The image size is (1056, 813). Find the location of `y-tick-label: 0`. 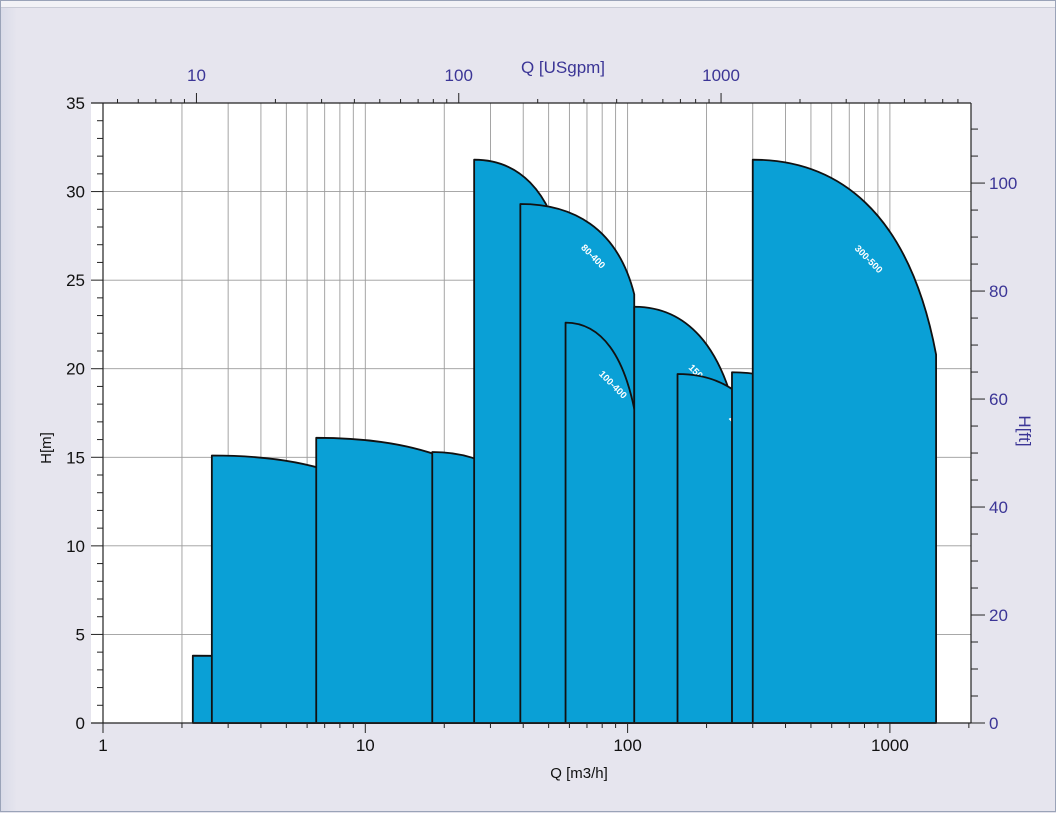

y-tick-label: 0 is located at coordinates (80, 723).